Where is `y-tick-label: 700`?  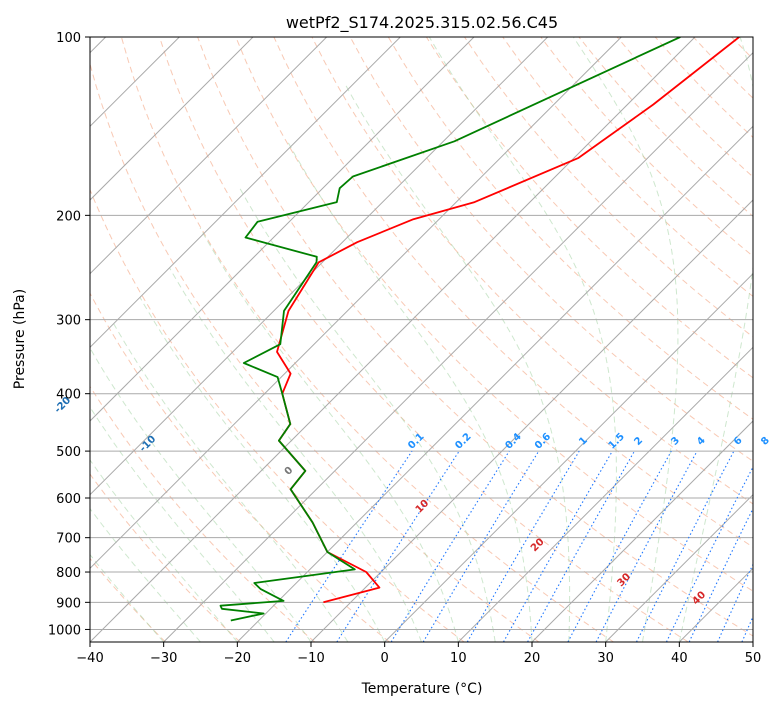
y-tick-label: 700 is located at coordinates (68, 539).